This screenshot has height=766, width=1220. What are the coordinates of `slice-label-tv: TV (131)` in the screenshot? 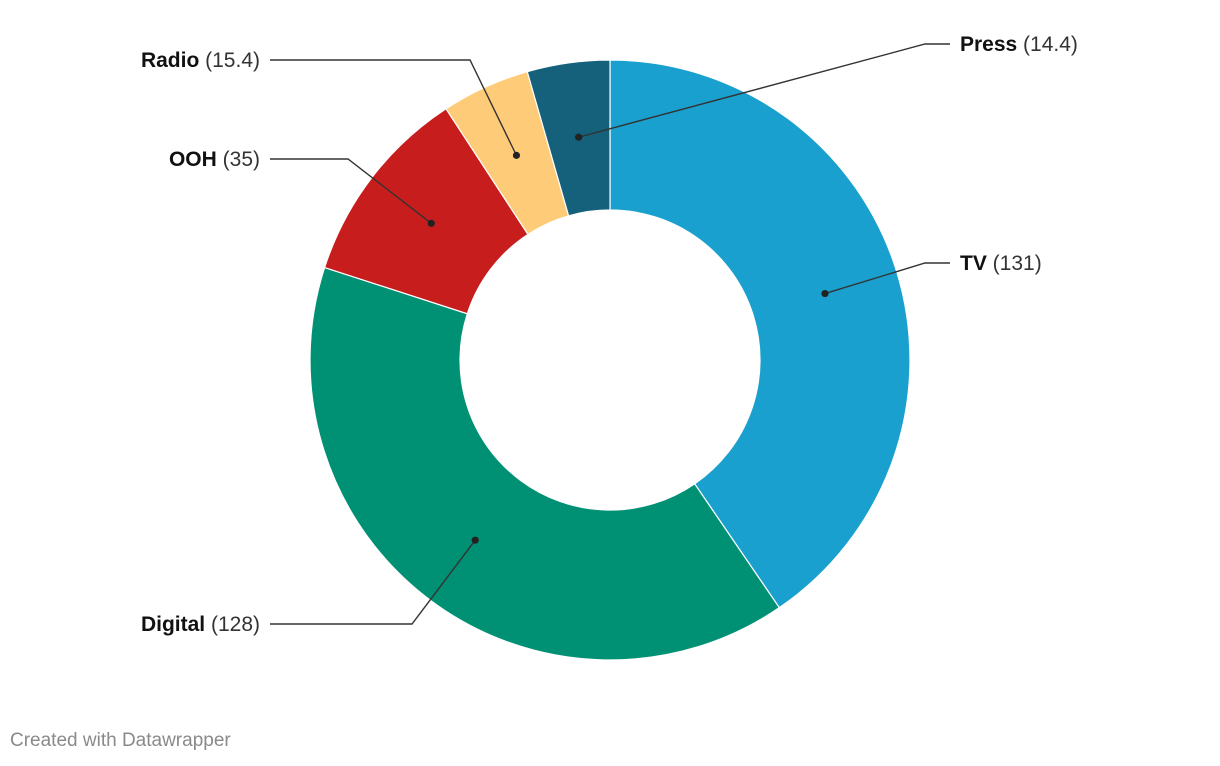 It's located at (1001, 263).